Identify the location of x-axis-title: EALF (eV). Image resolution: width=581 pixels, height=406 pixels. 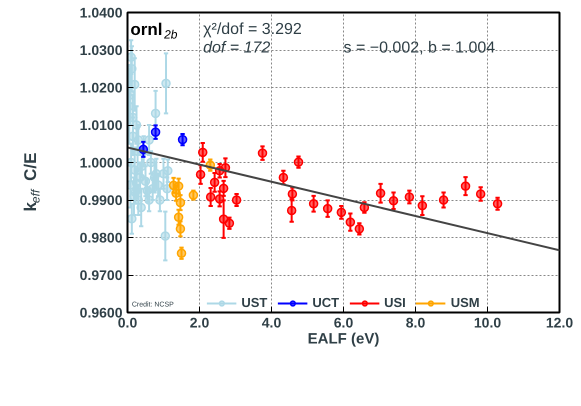
(344, 339).